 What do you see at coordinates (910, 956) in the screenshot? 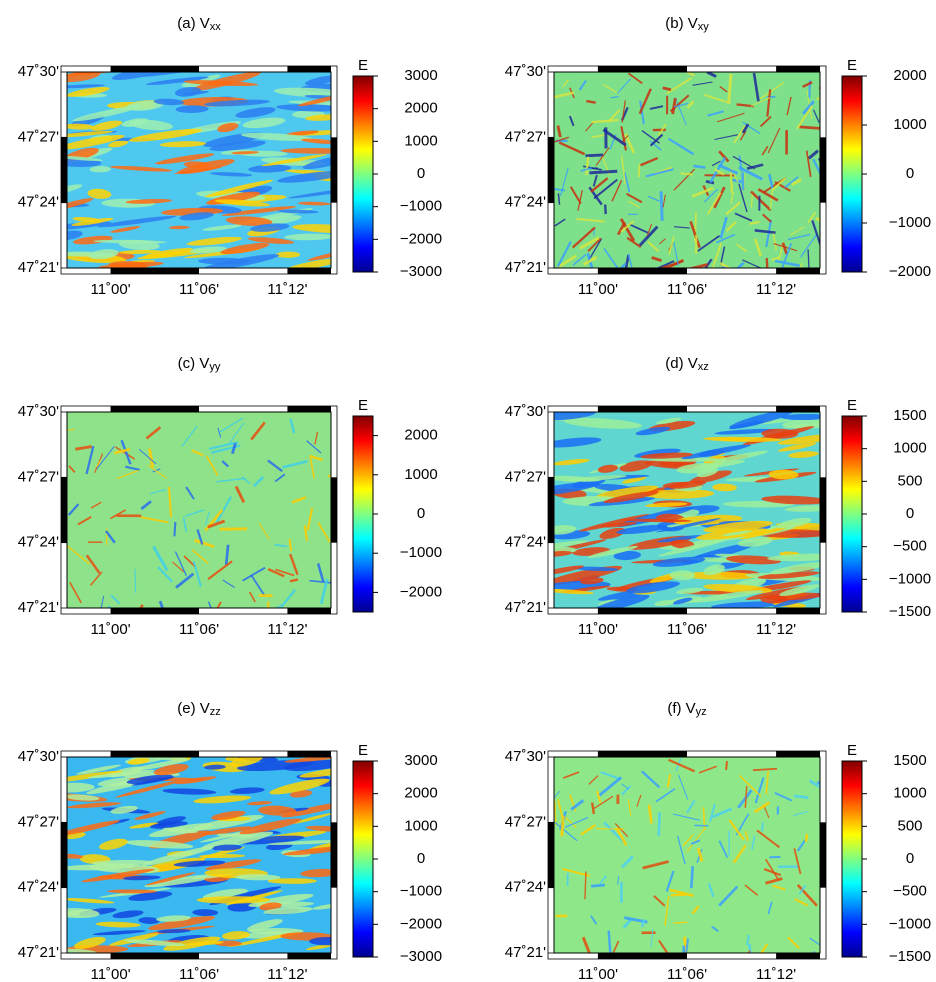
I see `colorbar-tick-label: −1500` at bounding box center [910, 956].